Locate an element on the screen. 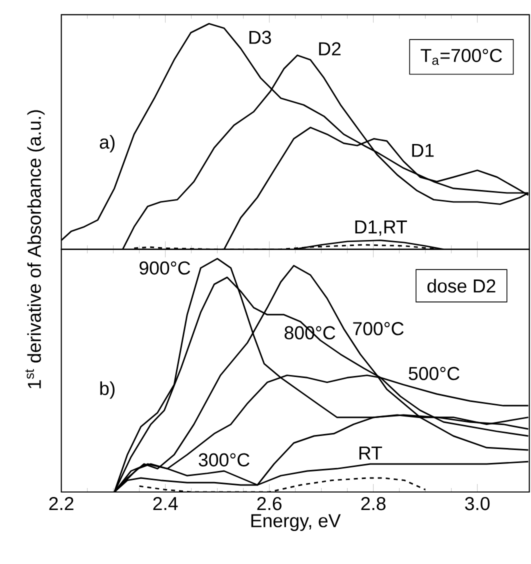 The image size is (531, 564). series-label: D1 is located at coordinates (423, 150).